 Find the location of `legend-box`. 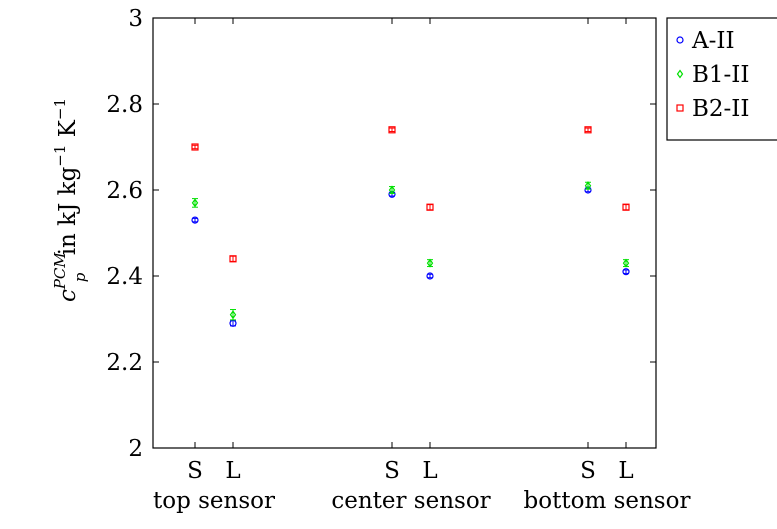

legend-box is located at coordinates (721, 79).